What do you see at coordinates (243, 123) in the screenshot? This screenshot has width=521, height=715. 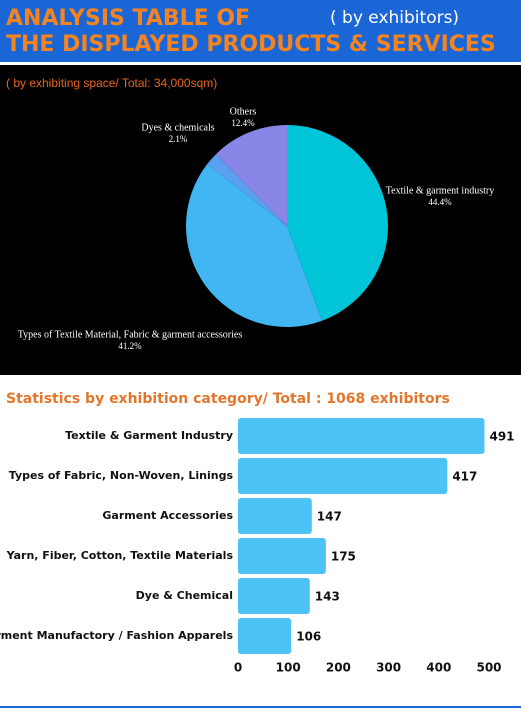 I see `slice-value-label: 12.4%` at bounding box center [243, 123].